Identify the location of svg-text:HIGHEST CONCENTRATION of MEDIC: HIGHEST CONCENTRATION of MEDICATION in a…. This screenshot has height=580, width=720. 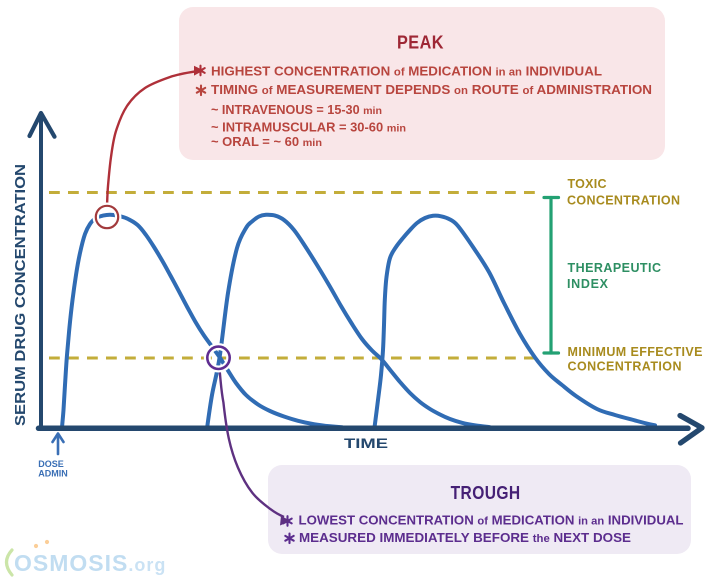
(406, 71).